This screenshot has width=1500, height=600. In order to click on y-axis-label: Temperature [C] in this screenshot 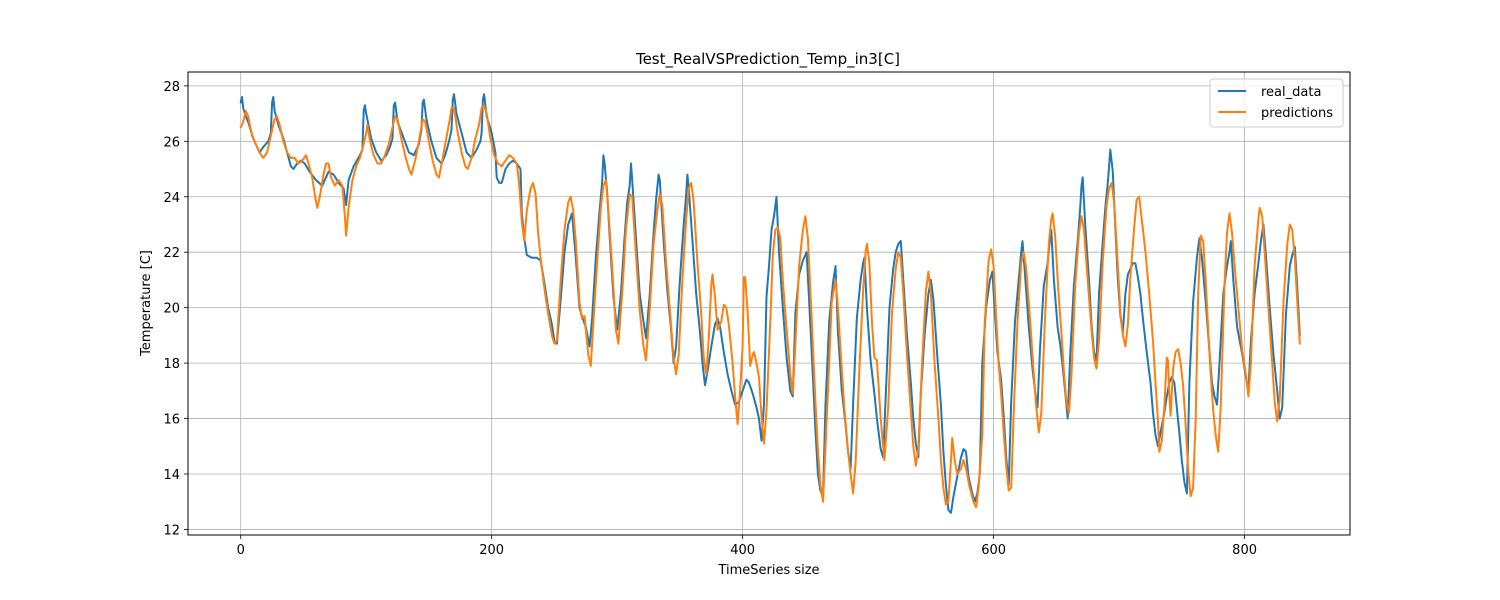, I will do `click(146, 303)`.